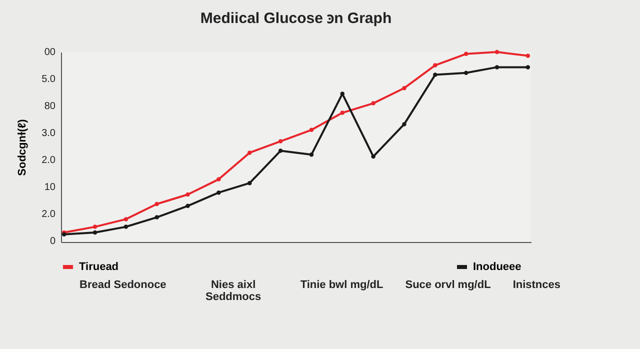  I want to click on text: Tinie bwl mg/dL, so click(342, 286).